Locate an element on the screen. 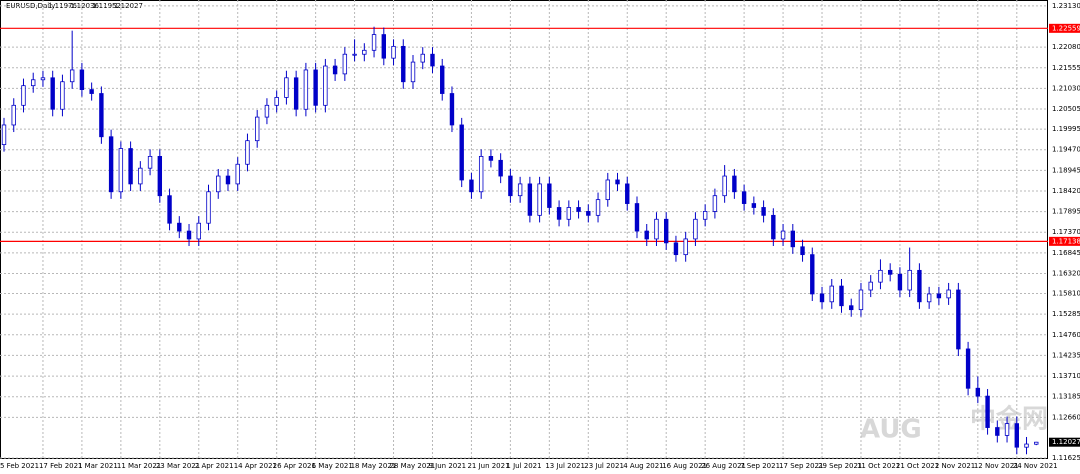 This screenshot has width=1080, height=474. x-tick-label: 24 Nov 2021 is located at coordinates (1035, 466).